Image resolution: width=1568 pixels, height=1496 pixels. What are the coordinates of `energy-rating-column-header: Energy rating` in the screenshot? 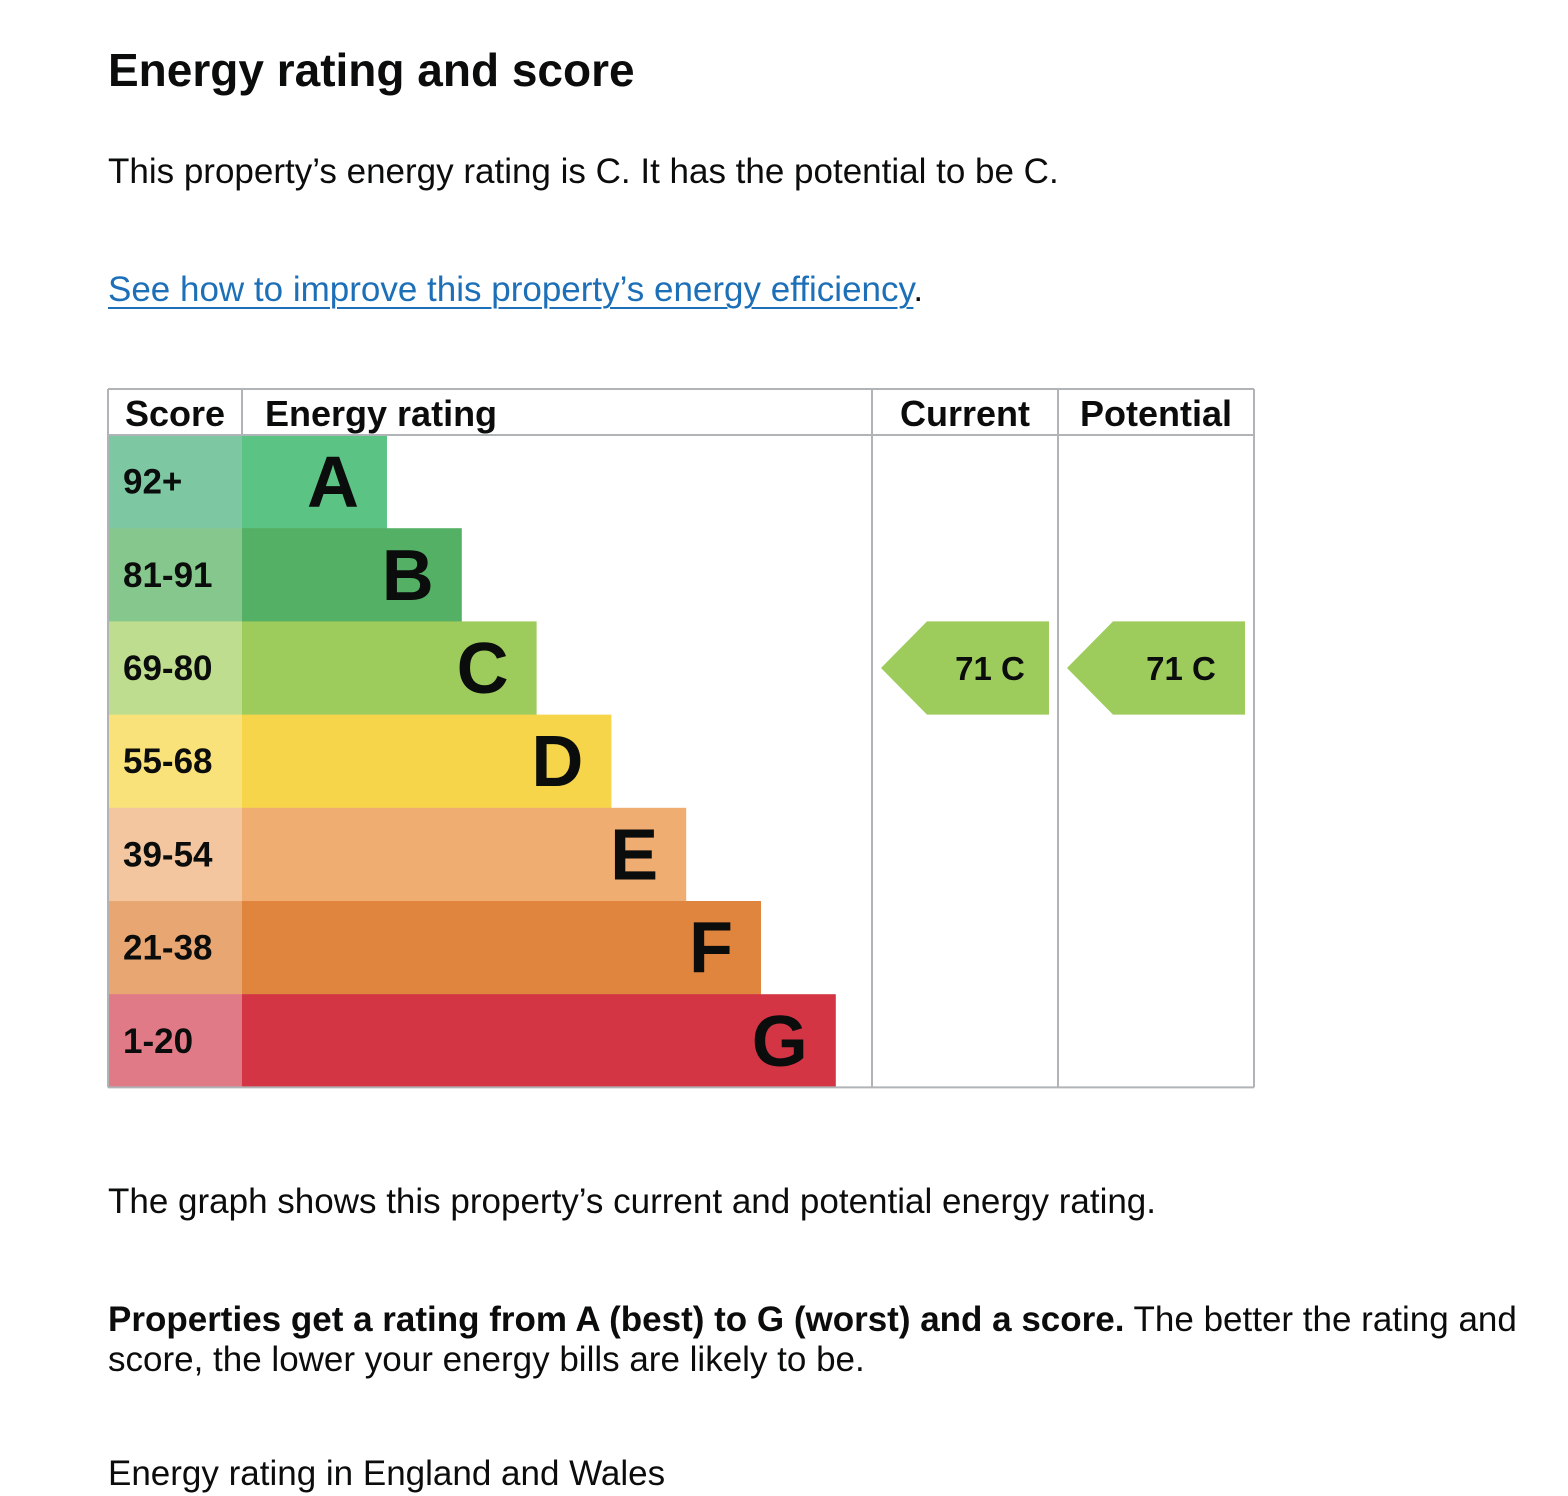 It's located at (381, 413).